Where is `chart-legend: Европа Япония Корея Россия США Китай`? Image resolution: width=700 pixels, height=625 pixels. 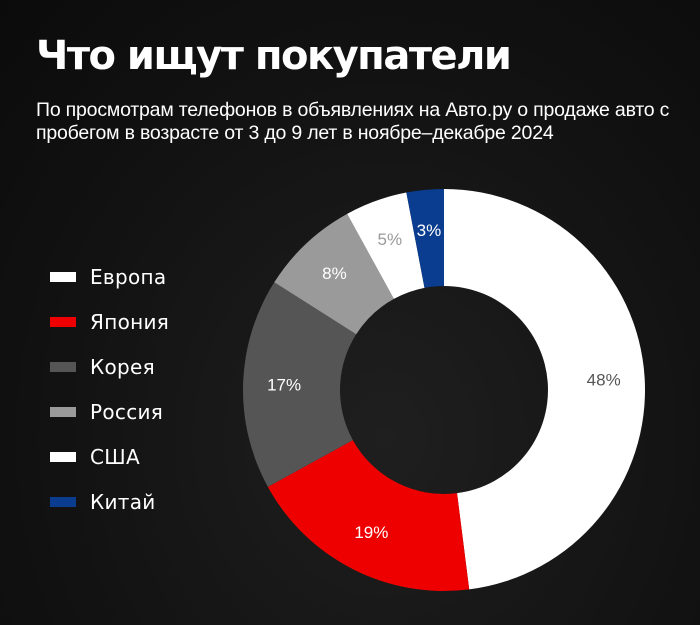
chart-legend: Европа Япония Корея Россия США Китай is located at coordinates (109, 389).